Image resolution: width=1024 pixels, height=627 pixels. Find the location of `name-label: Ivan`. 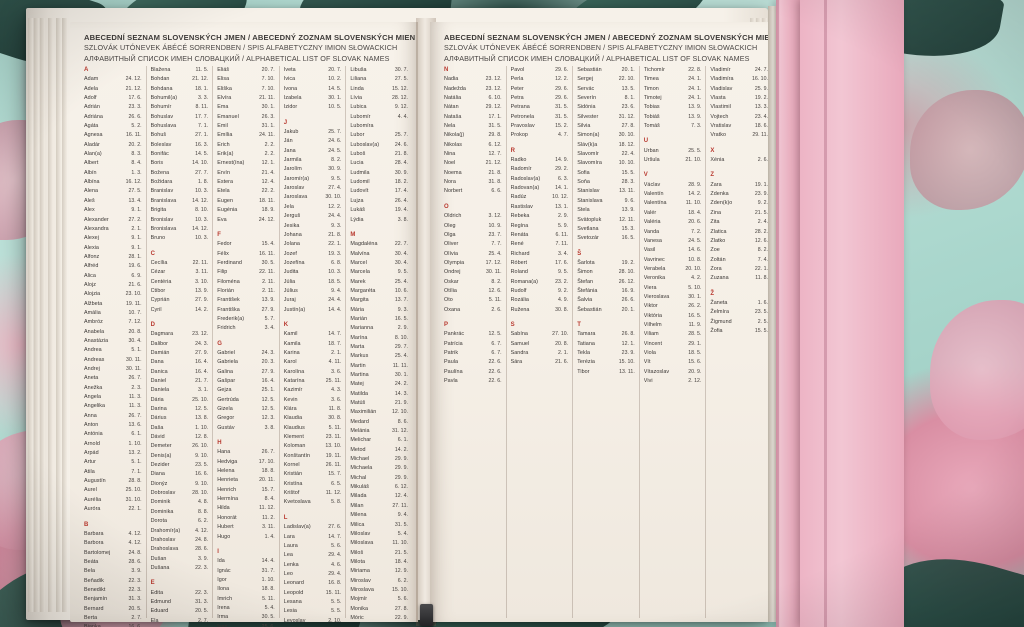

name-label: Ivan is located at coordinates (222, 625).